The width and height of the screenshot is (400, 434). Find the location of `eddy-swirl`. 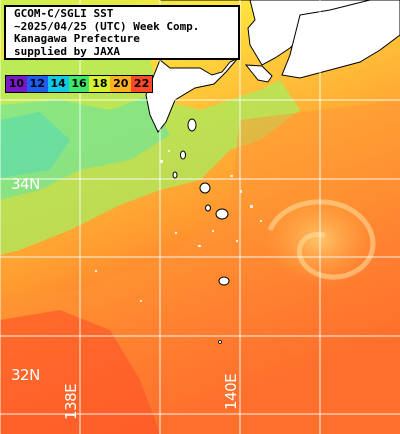

eddy-swirl is located at coordinates (321, 239).